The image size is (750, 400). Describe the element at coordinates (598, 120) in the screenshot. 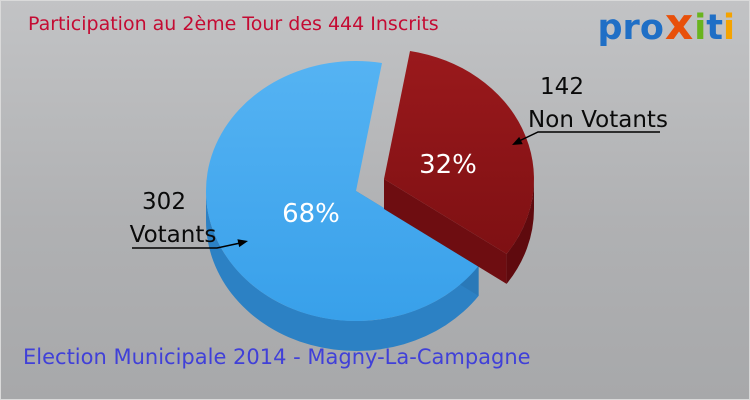

I see `callout-nonvotants-label: Non Votants` at that location.